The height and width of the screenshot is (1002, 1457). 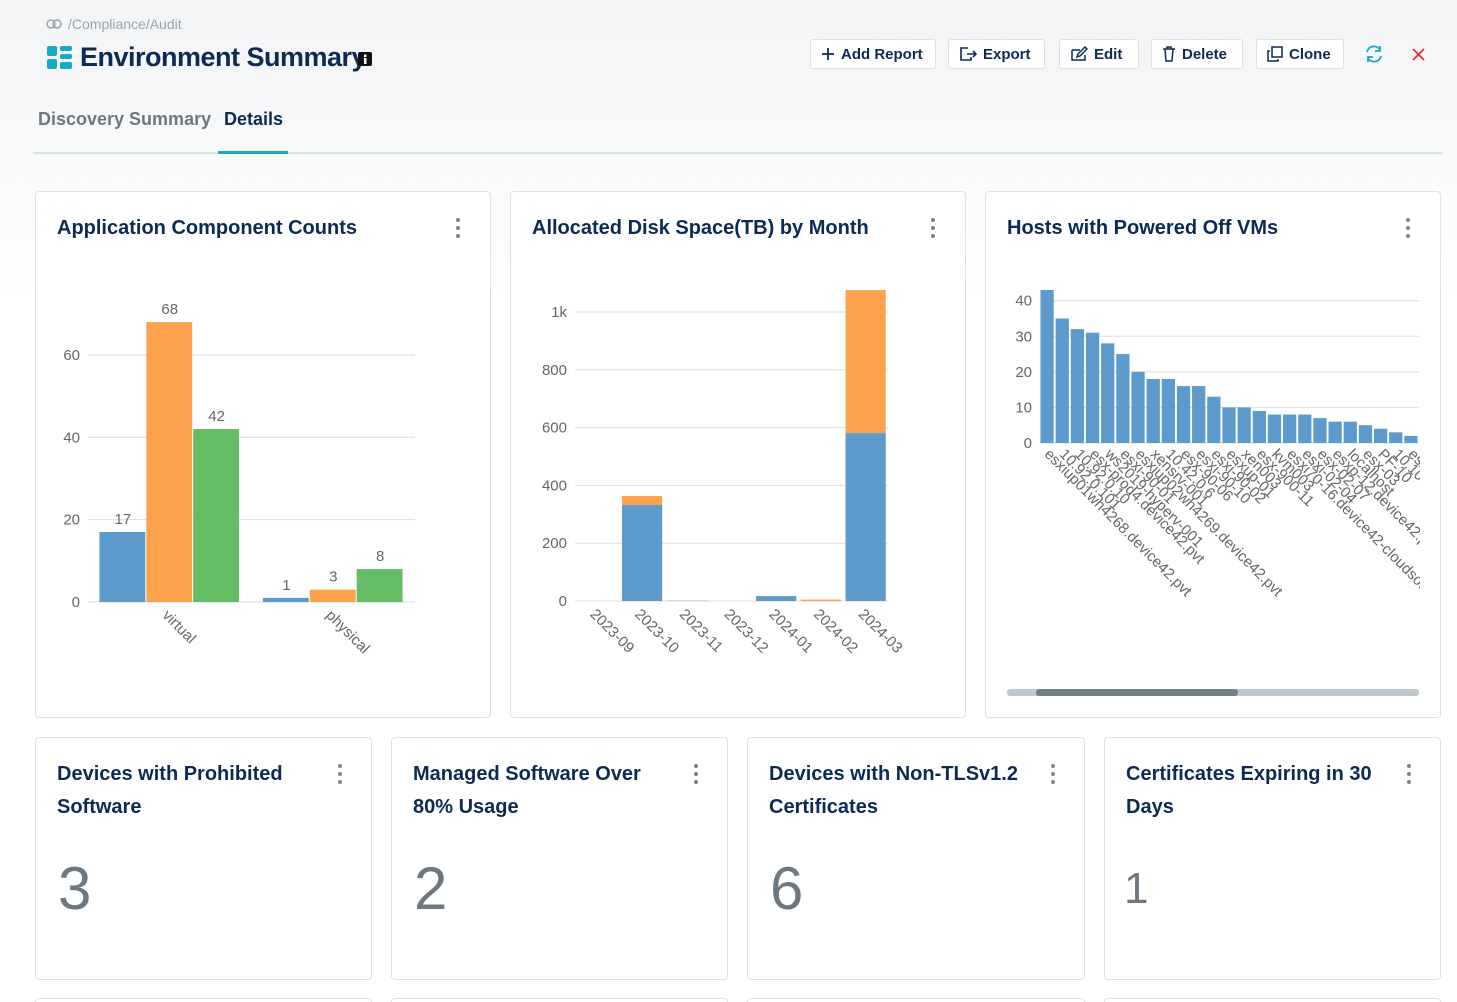 I want to click on widget-title: Devices with Non-TLSv1.2 Certificates, so click(x=893, y=790).